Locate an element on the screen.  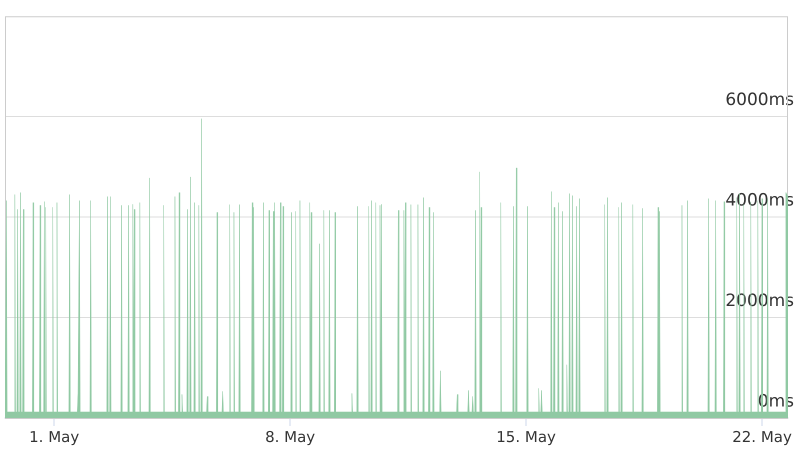
x-tick-label: 8. May is located at coordinates (290, 437).